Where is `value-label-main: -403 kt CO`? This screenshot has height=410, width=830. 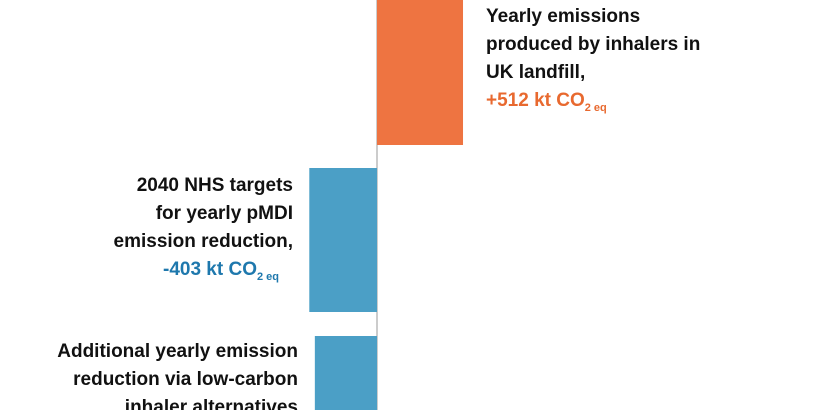 value-label-main: -403 kt CO is located at coordinates (210, 269).